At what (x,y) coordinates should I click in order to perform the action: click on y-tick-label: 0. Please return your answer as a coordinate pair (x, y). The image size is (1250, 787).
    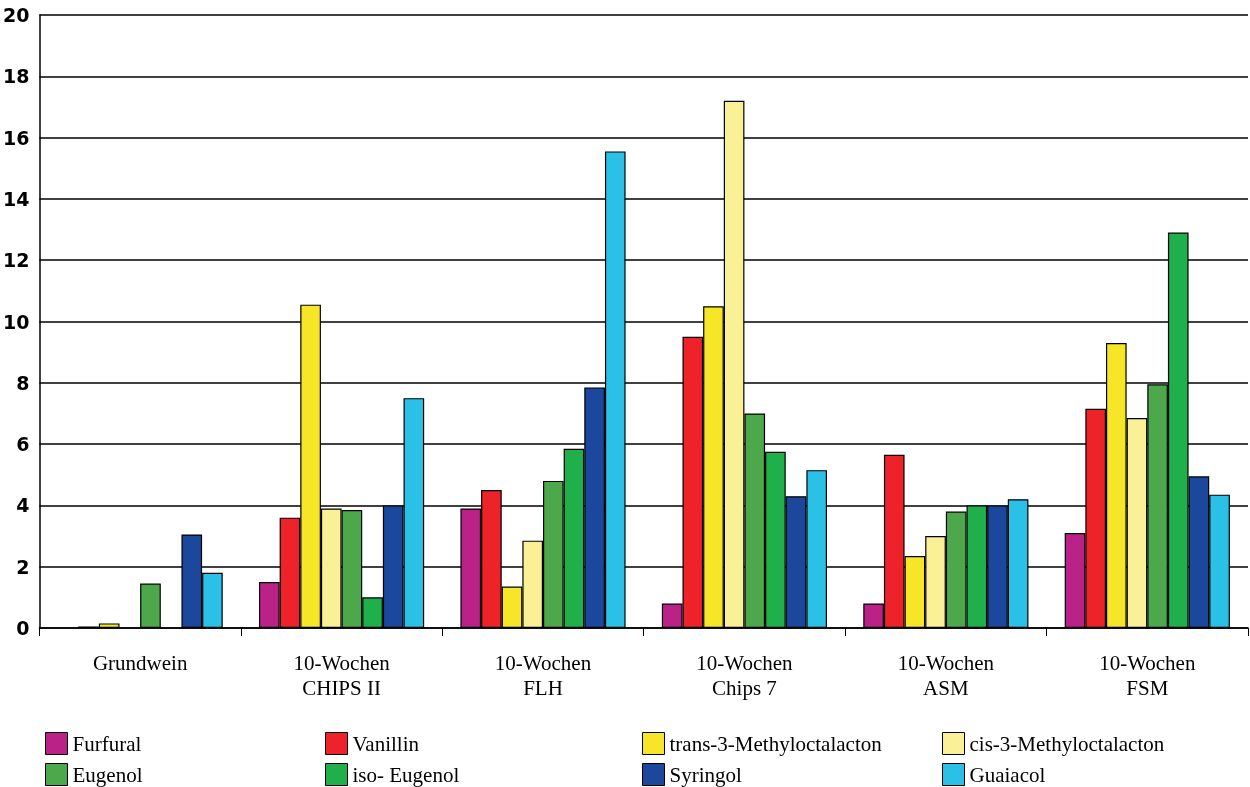
    Looking at the image, I should click on (23, 628).